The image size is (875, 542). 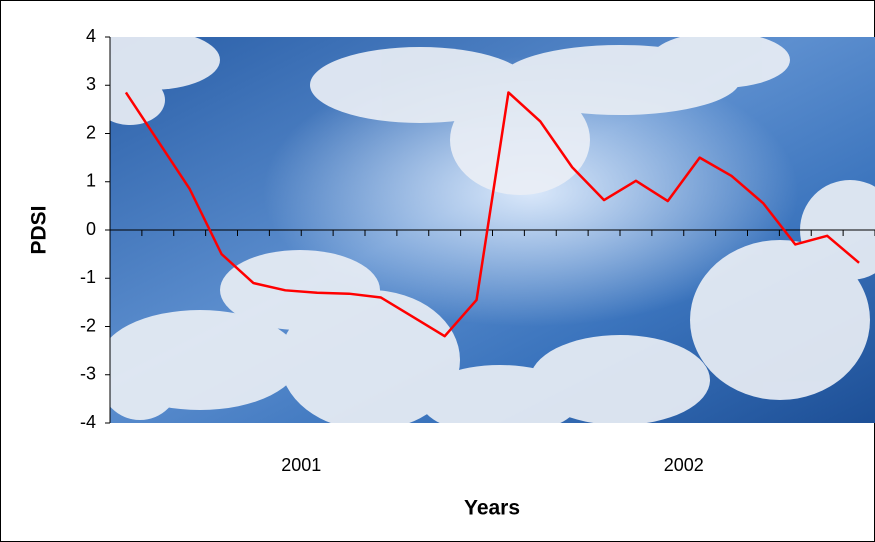 I want to click on x-group-label: 2002, so click(x=684, y=465).